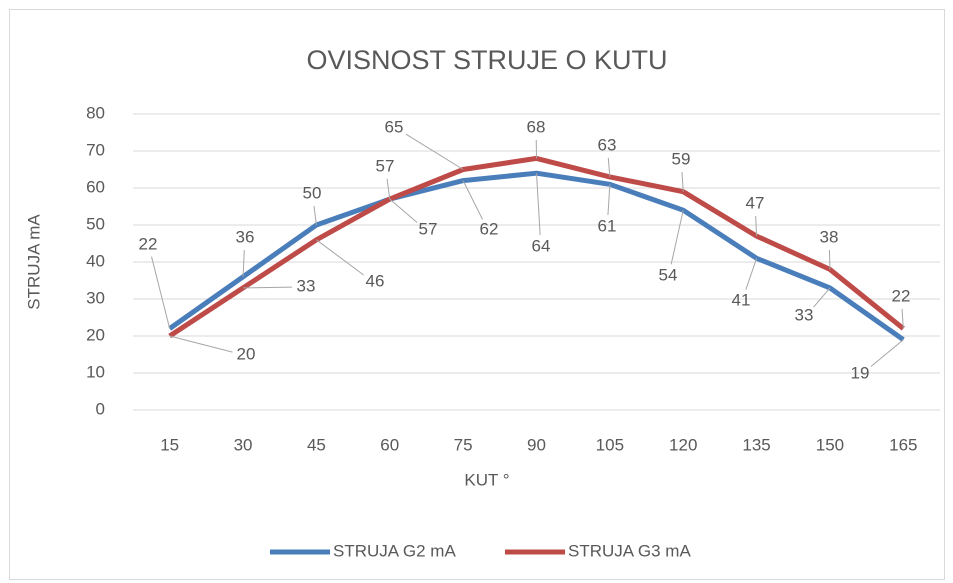 The image size is (953, 583). Describe the element at coordinates (536, 444) in the screenshot. I see `x-tick-label: 90` at that location.